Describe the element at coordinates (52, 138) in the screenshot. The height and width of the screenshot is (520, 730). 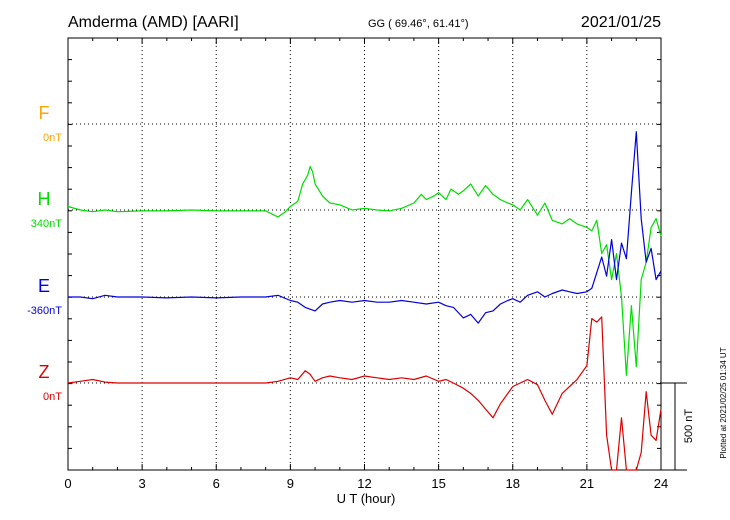
I see `series-baseline-F: 0nT` at that location.